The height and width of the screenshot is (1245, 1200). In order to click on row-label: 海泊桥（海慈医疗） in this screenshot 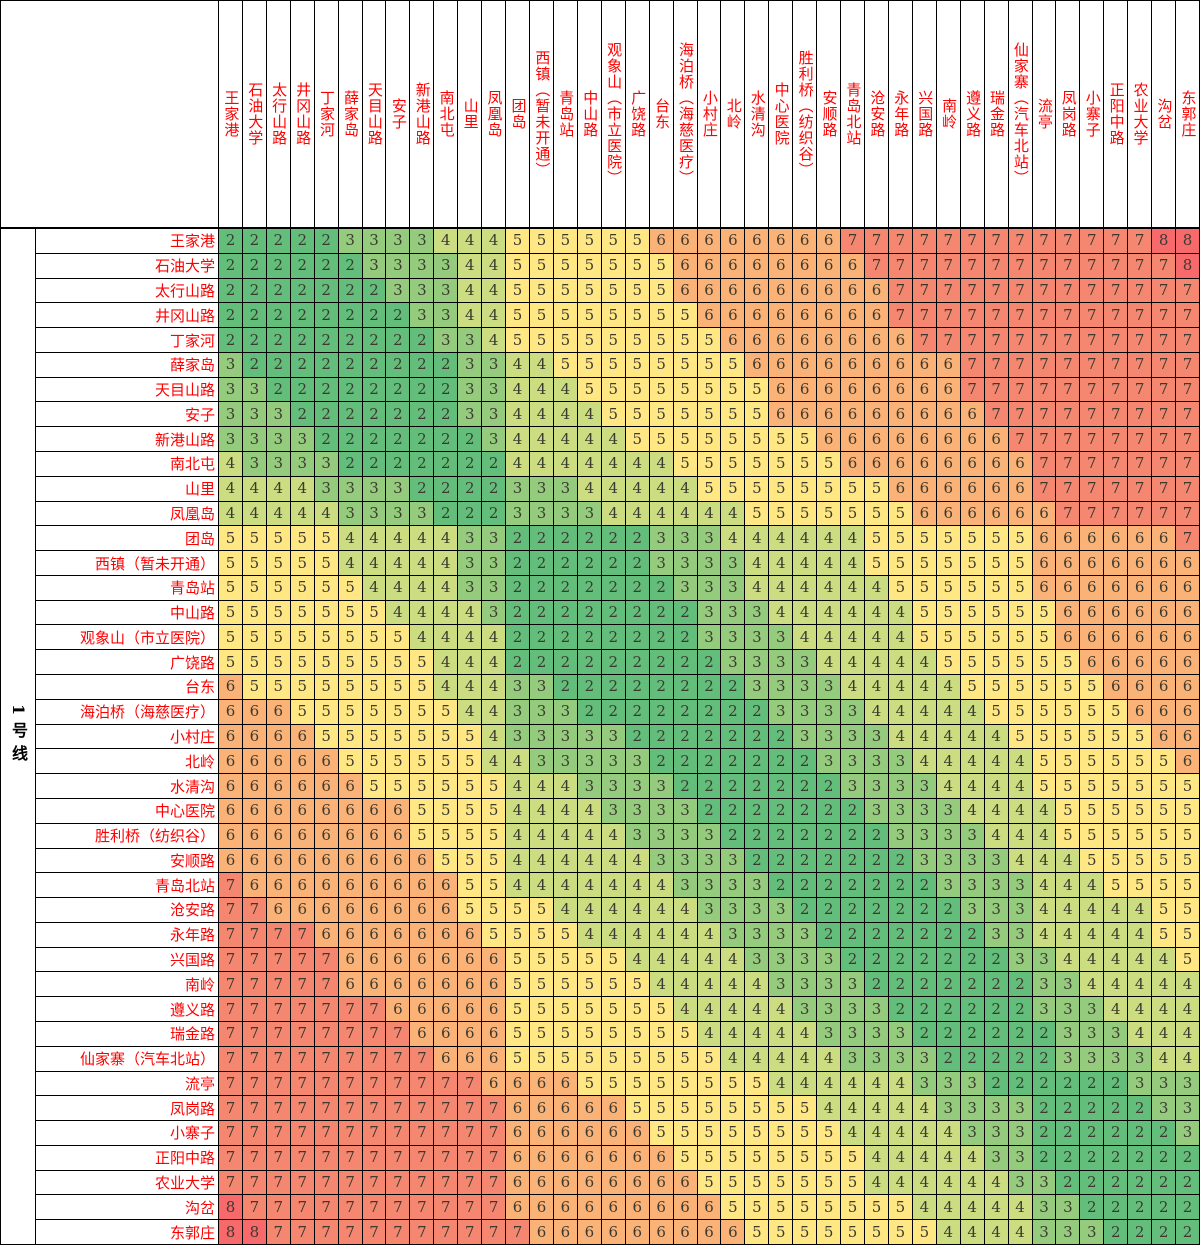, I will do `click(127, 712)`.